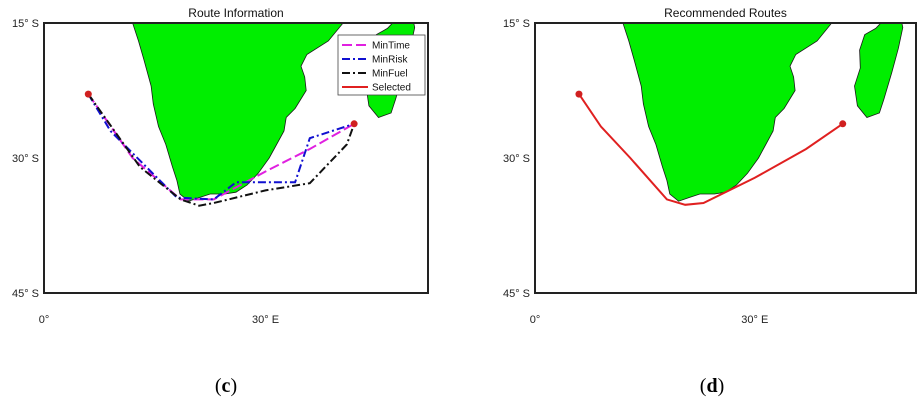 This screenshot has height=404, width=924. Describe the element at coordinates (725, 13) in the screenshot. I see `panel-title: Recommended Routes` at that location.